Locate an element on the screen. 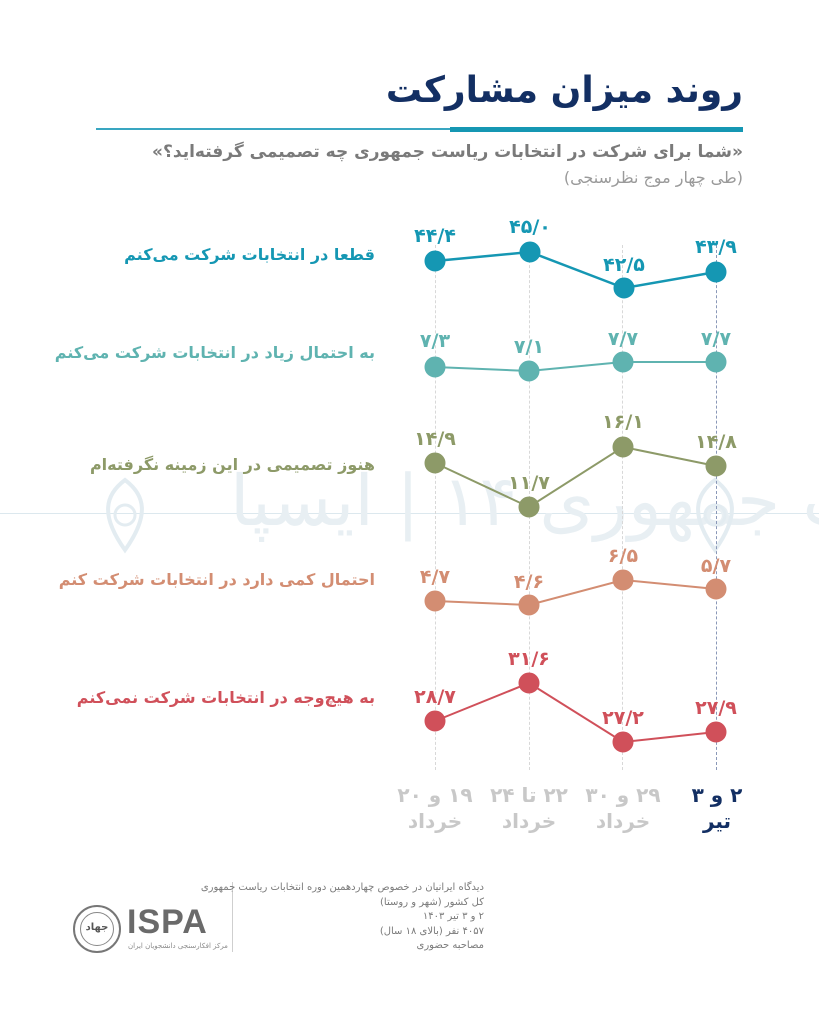  watermark-text: ریاست جمهوری ۱۴ | ایسپا is located at coordinates (524, 501).